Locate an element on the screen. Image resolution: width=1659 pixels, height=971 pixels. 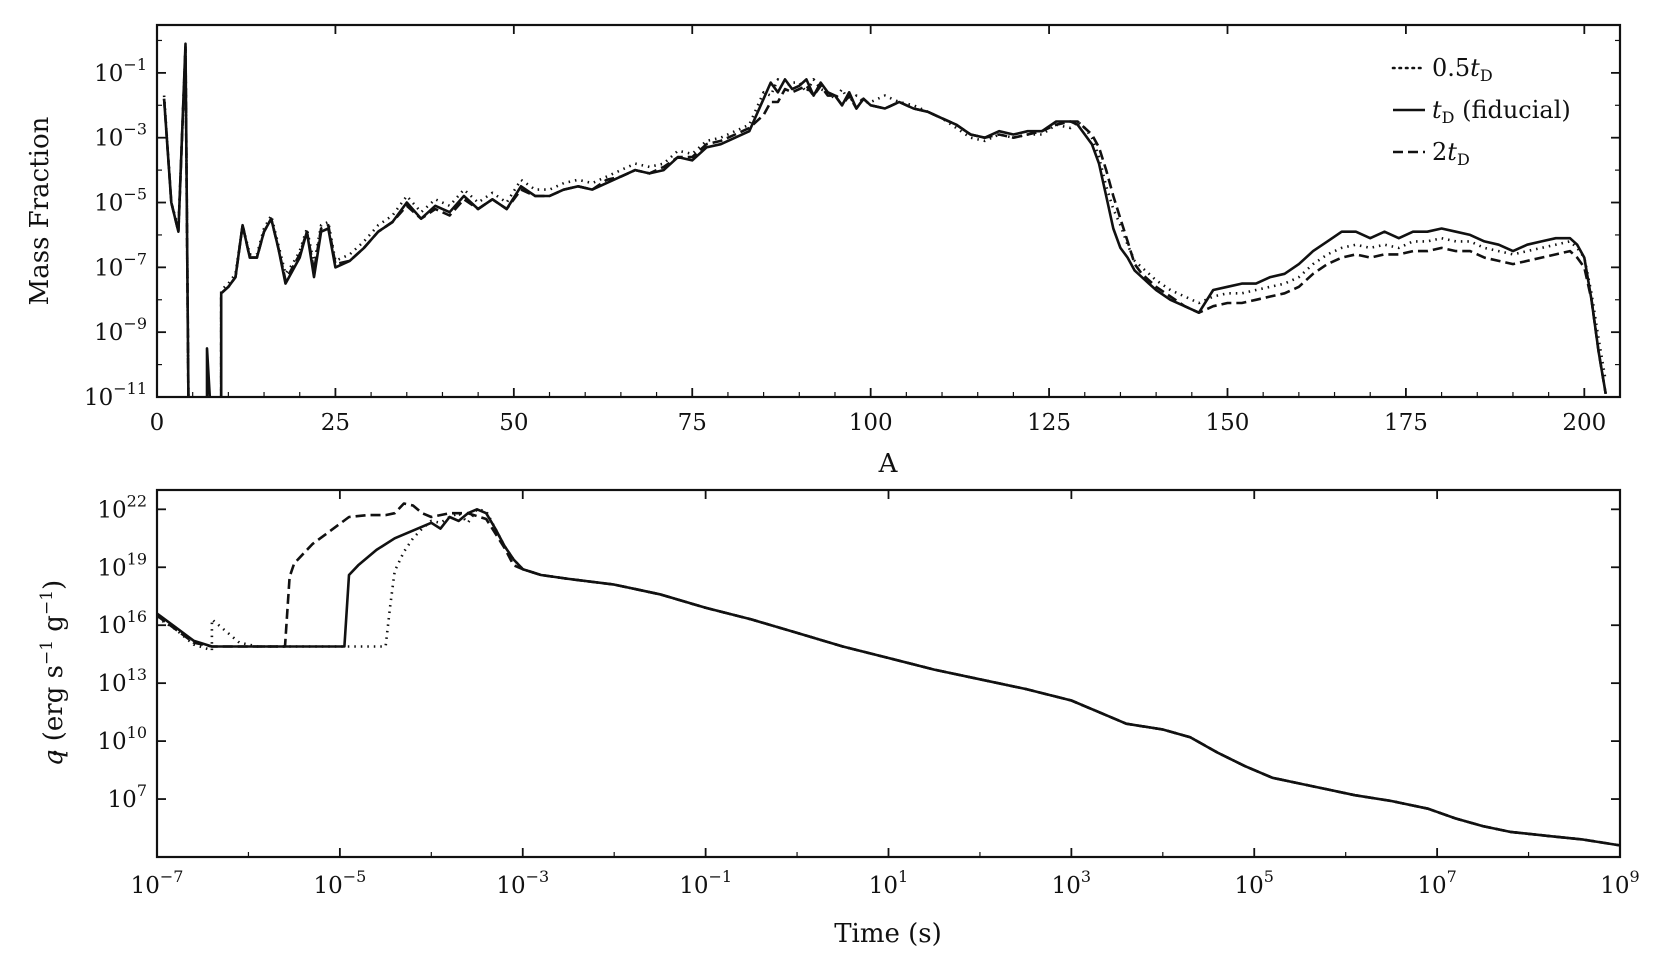
legend-entry-half-td: 0.5tD is located at coordinates (1442, 69).